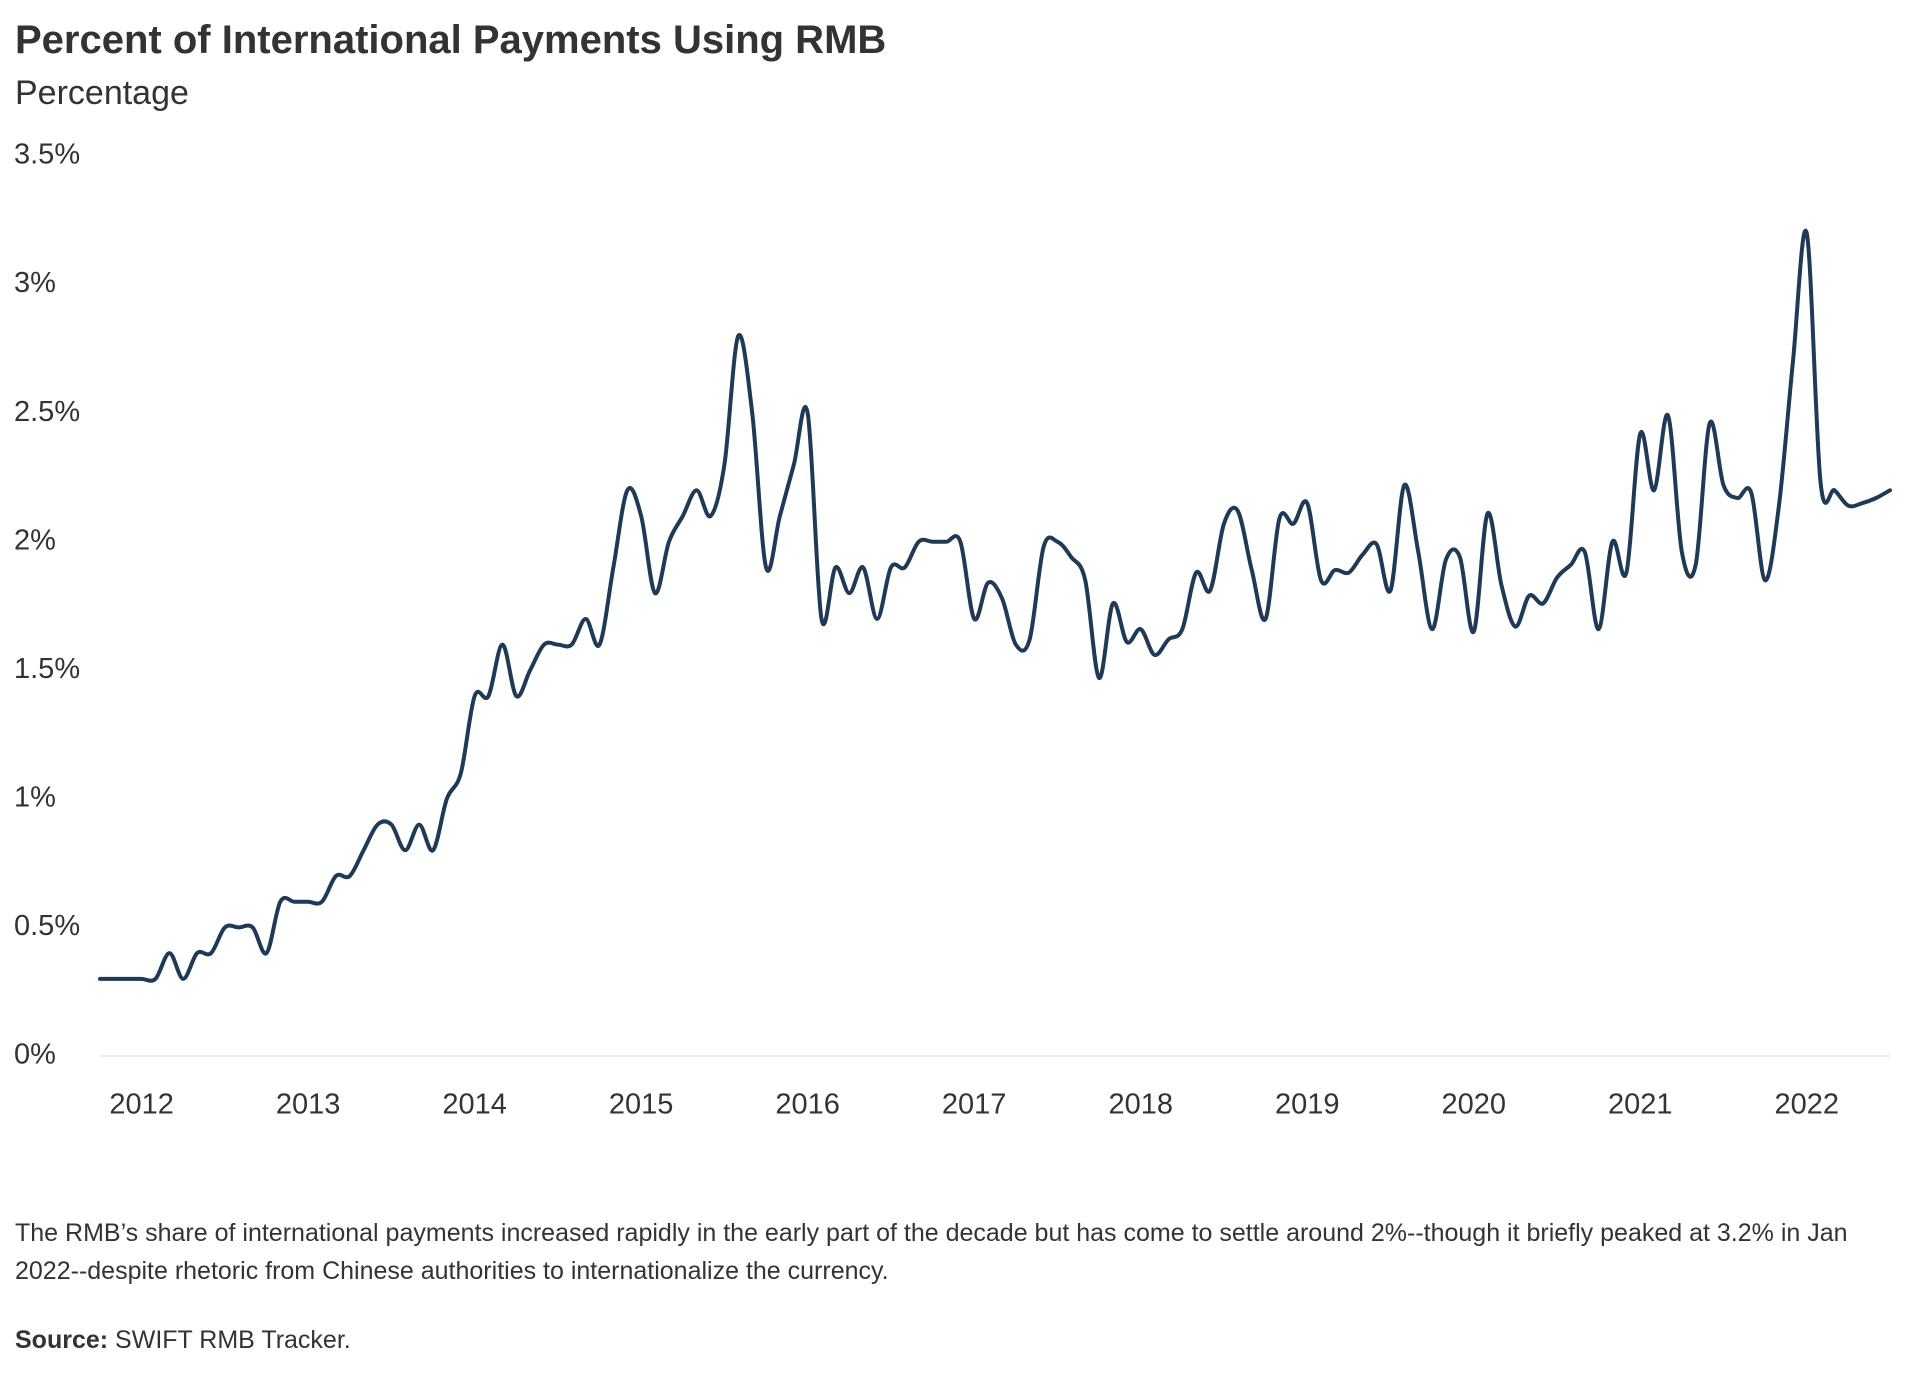 This screenshot has height=1380, width=1920. What do you see at coordinates (35, 1055) in the screenshot?
I see `y-tick-label: 0%` at bounding box center [35, 1055].